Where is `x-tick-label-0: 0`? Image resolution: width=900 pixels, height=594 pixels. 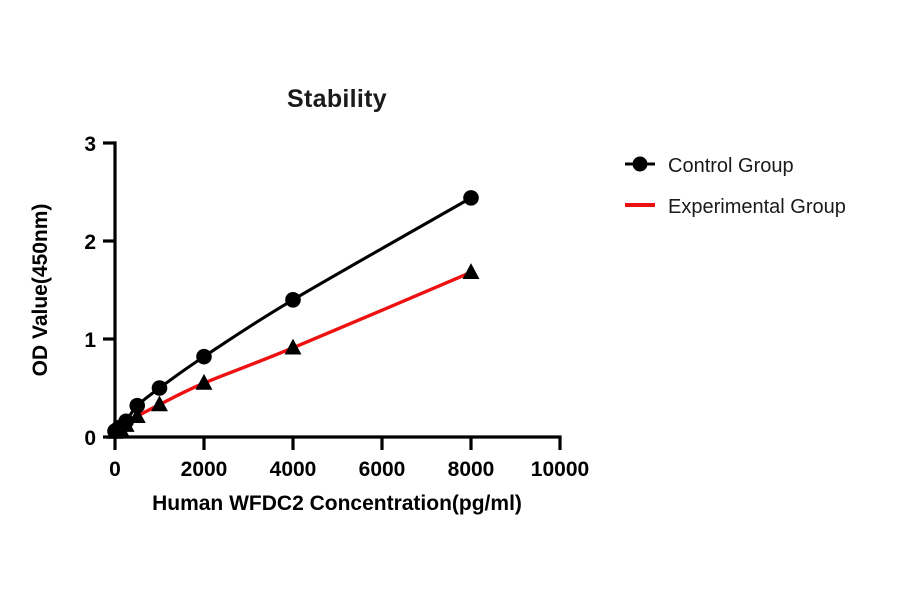
x-tick-label-0: 0 is located at coordinates (115, 469).